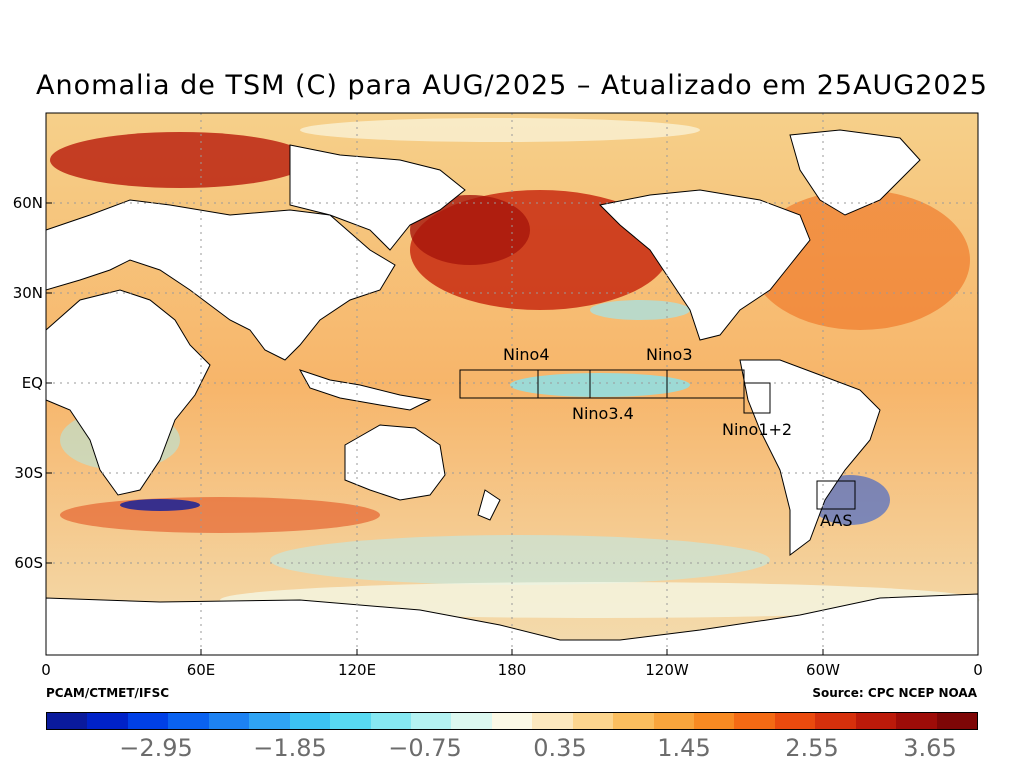  What do you see at coordinates (290, 748) in the screenshot?
I see `colorbar-label: −1.85` at bounding box center [290, 748].